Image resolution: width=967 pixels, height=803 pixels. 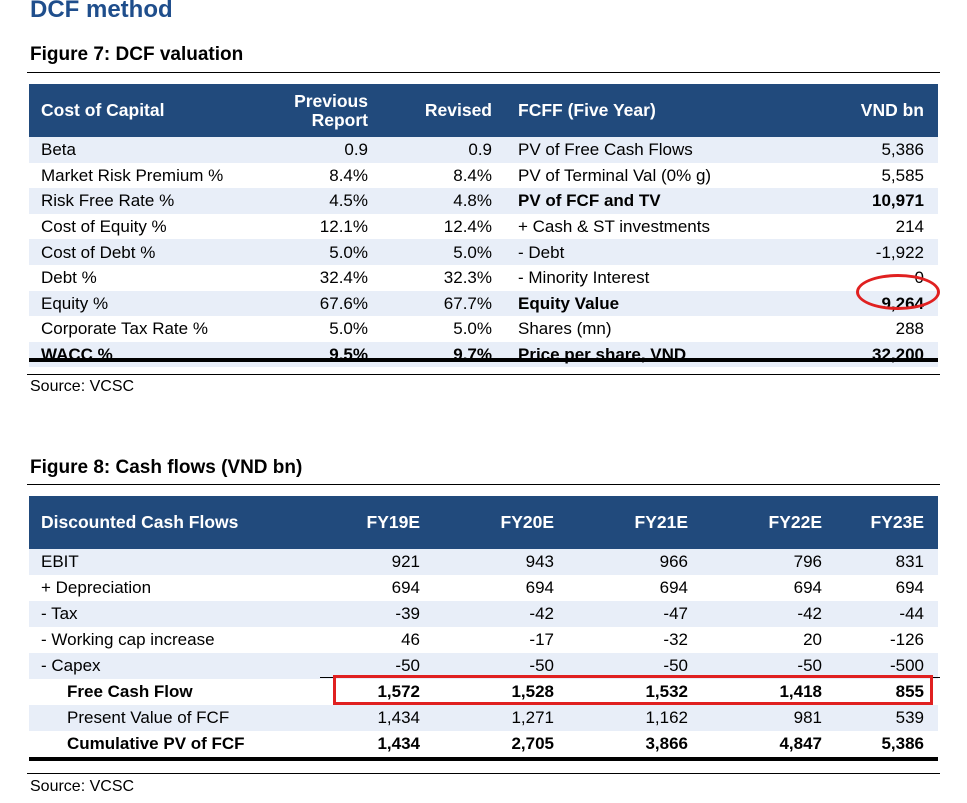 What do you see at coordinates (343, 227) in the screenshot?
I see `previous-value: 12.1%` at bounding box center [343, 227].